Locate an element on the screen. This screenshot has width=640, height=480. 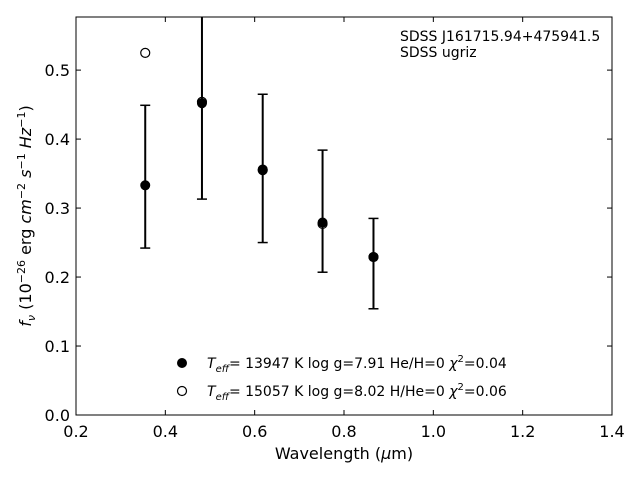
legend-entry-1: Teff= 13947 K log g=7.91 He/H=0 χ2=0.04 is located at coordinates (357, 364).